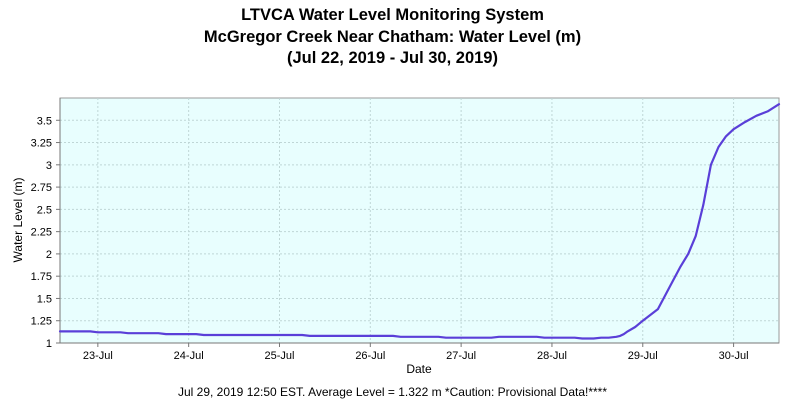 The height and width of the screenshot is (408, 785). I want to click on y-tick-label: 1.5, so click(44, 299).